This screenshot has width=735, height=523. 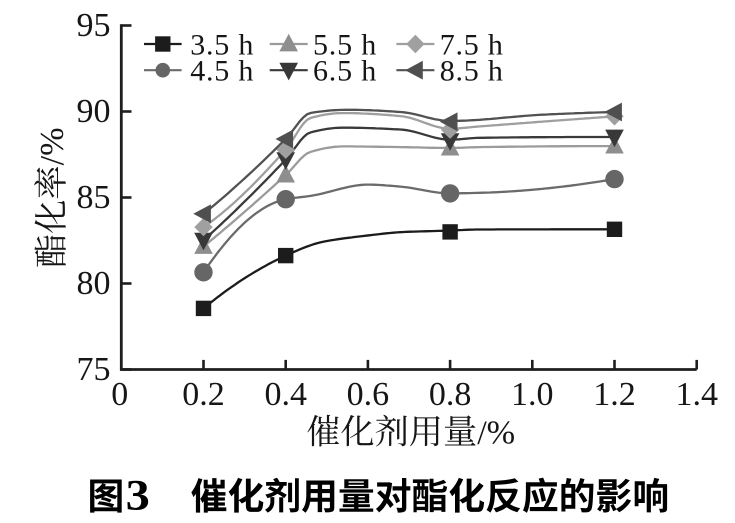 I want to click on svg-text: 1.0, so click(x=532, y=394).